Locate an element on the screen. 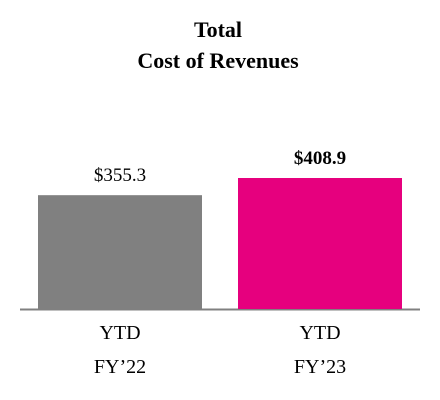  x-tick-label: YTD FY’23 is located at coordinates (320, 350).